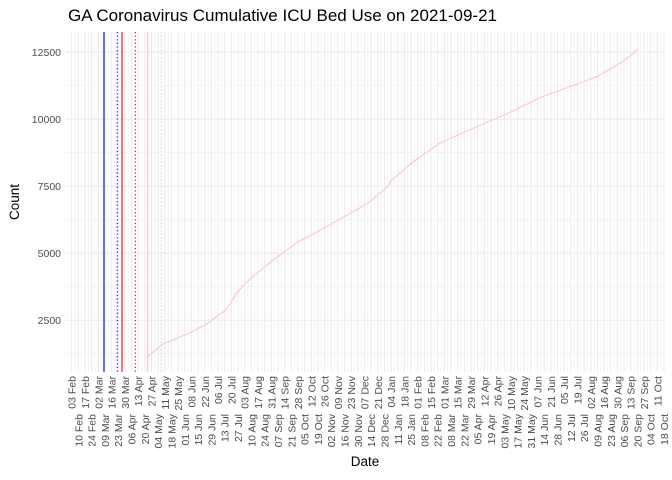  I want to click on x-tick-label: 14 Jun, so click(545, 430).